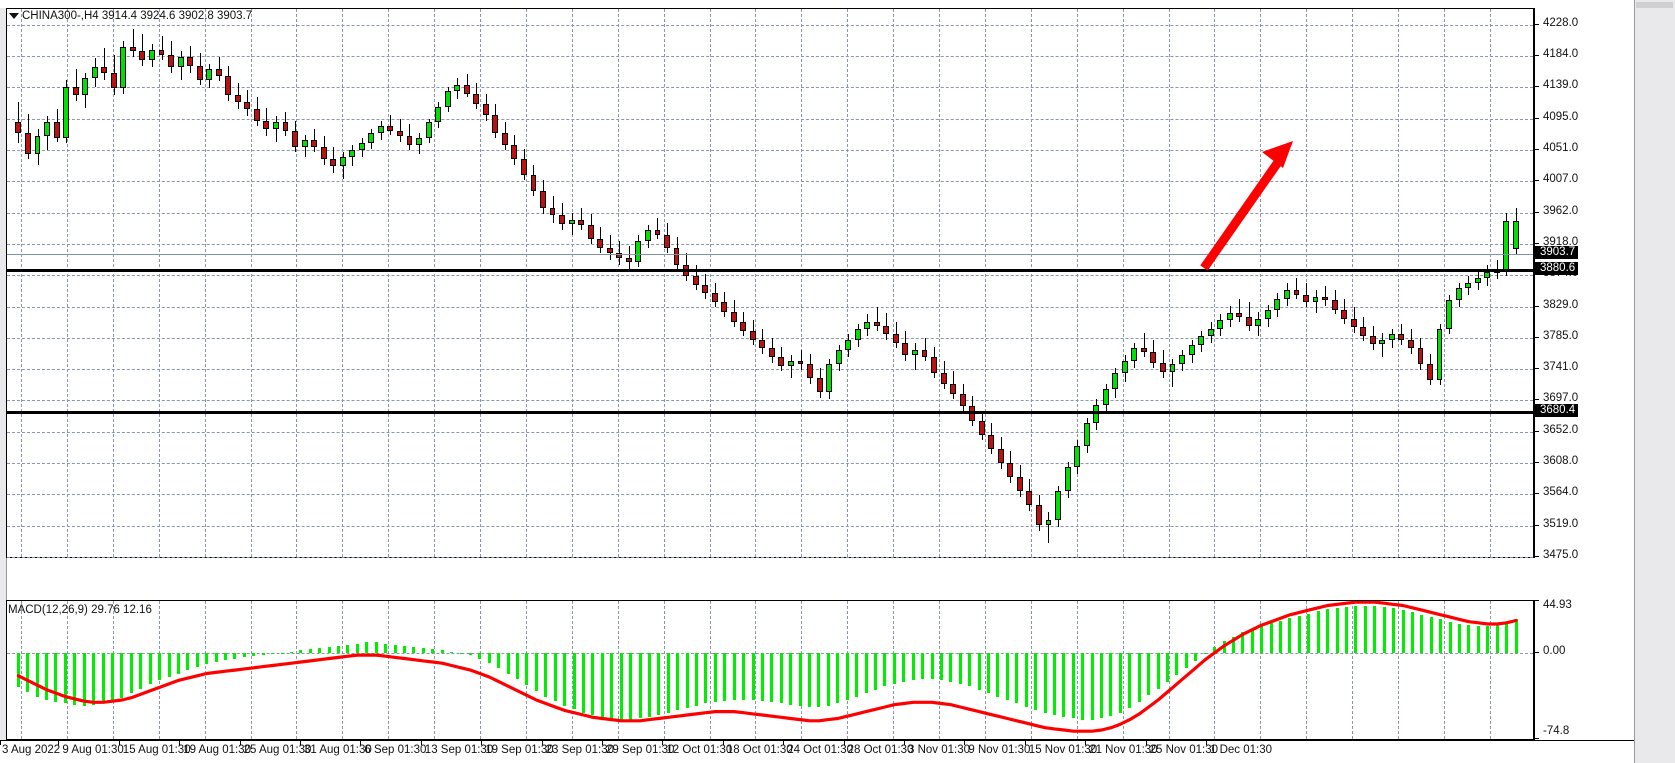  What do you see at coordinates (1561, 22) in the screenshot?
I see `price-axis-label: 4228.0` at bounding box center [1561, 22].